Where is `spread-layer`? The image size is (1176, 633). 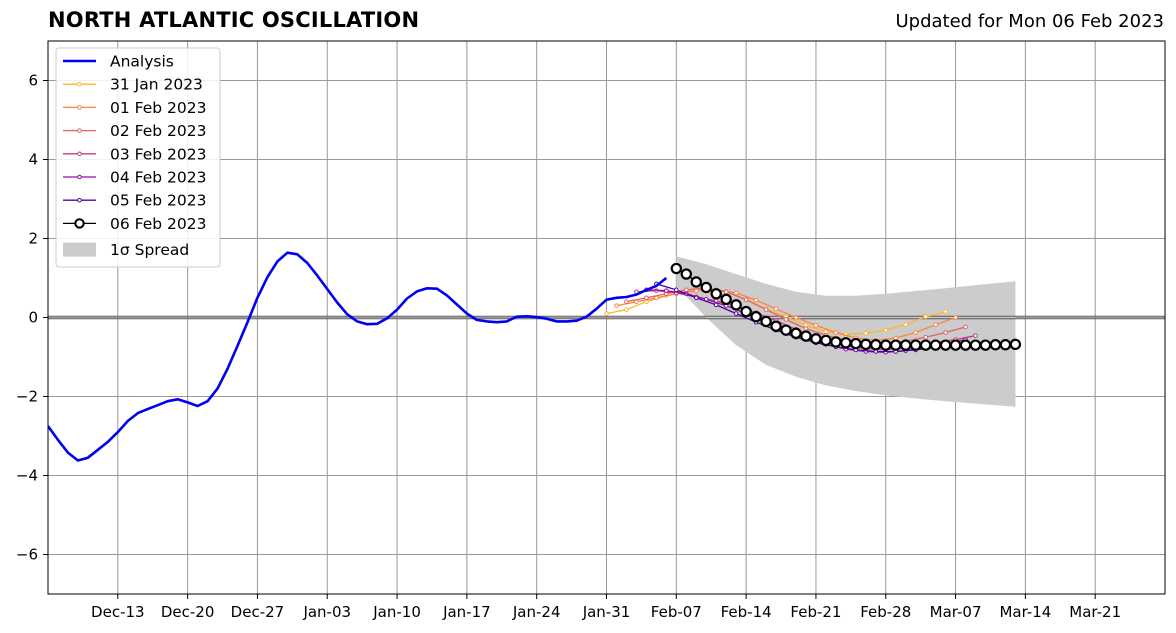
spread-layer is located at coordinates (846, 331).